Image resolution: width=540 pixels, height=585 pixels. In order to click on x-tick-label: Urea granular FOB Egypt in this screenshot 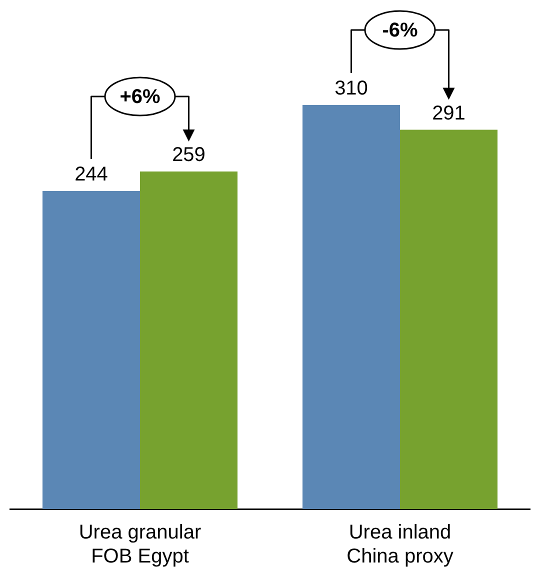, I will do `click(140, 545)`.